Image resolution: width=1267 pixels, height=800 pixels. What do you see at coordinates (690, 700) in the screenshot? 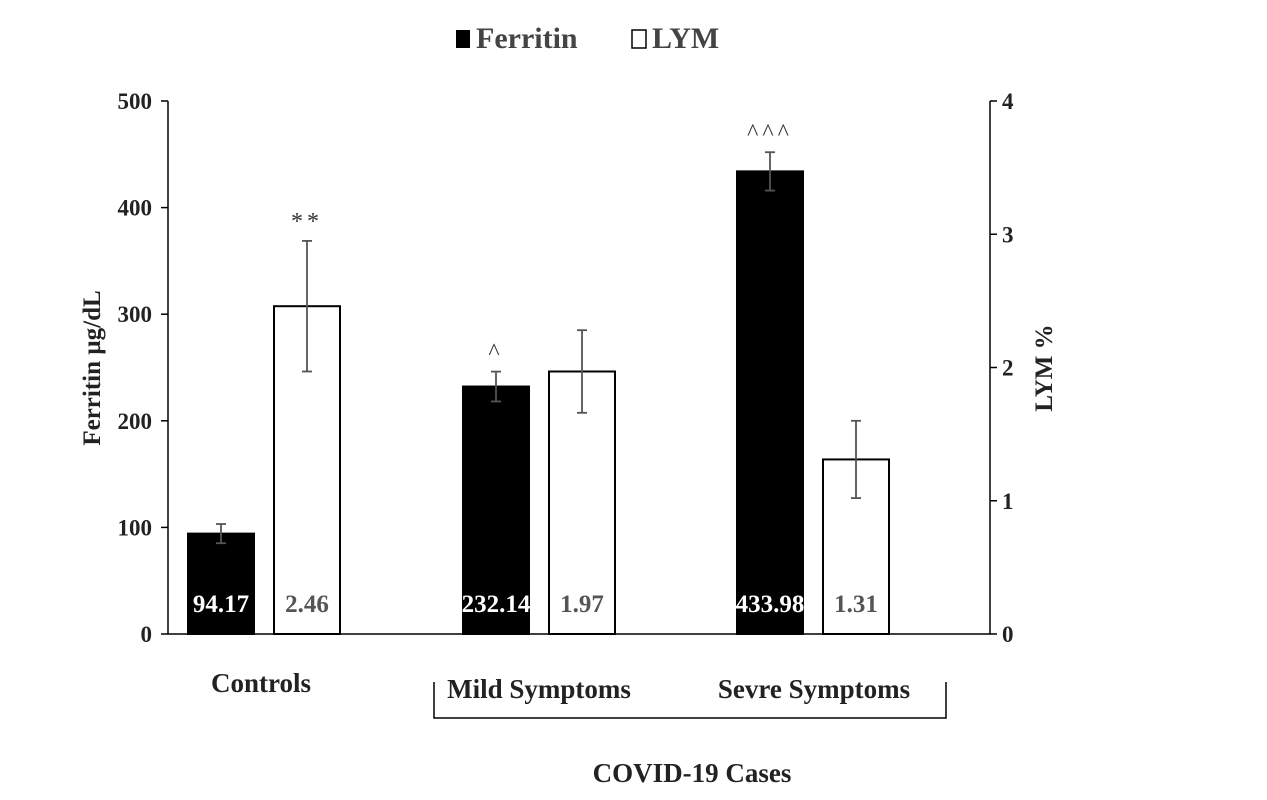
I see `group-bracket` at bounding box center [690, 700].